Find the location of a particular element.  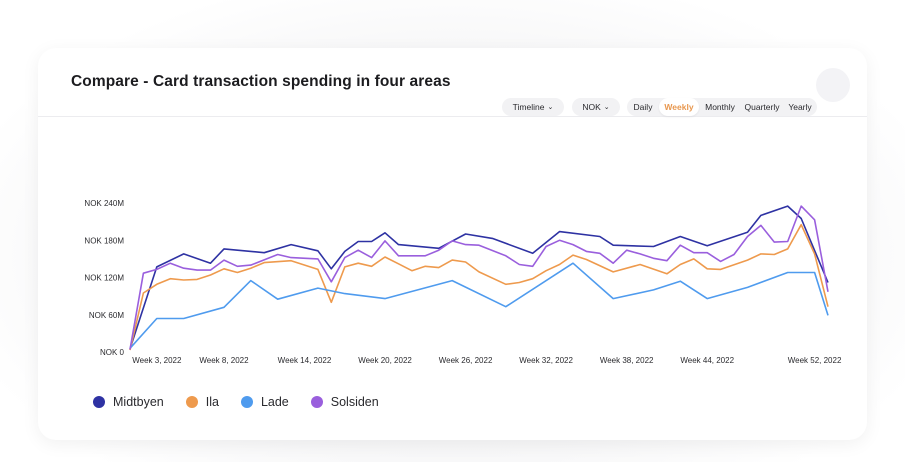

x-tick-label: Week 32, 2022 is located at coordinates (546, 360).